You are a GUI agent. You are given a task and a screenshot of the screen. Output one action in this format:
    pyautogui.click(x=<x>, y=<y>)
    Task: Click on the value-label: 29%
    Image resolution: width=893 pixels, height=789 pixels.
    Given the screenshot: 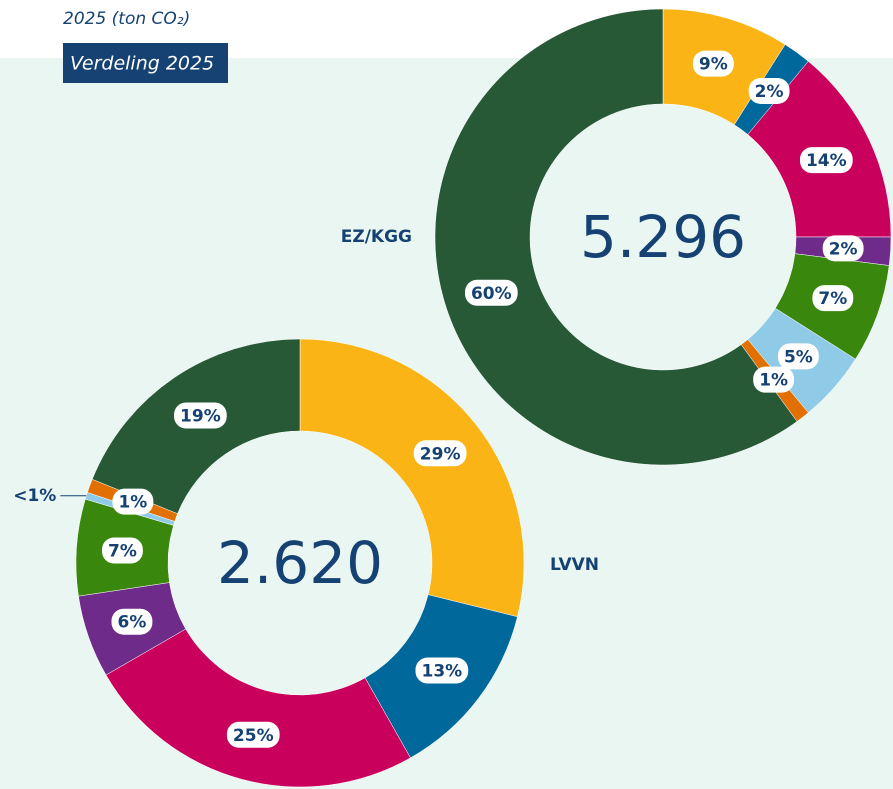 What is the action you would take?
    pyautogui.click(x=440, y=454)
    